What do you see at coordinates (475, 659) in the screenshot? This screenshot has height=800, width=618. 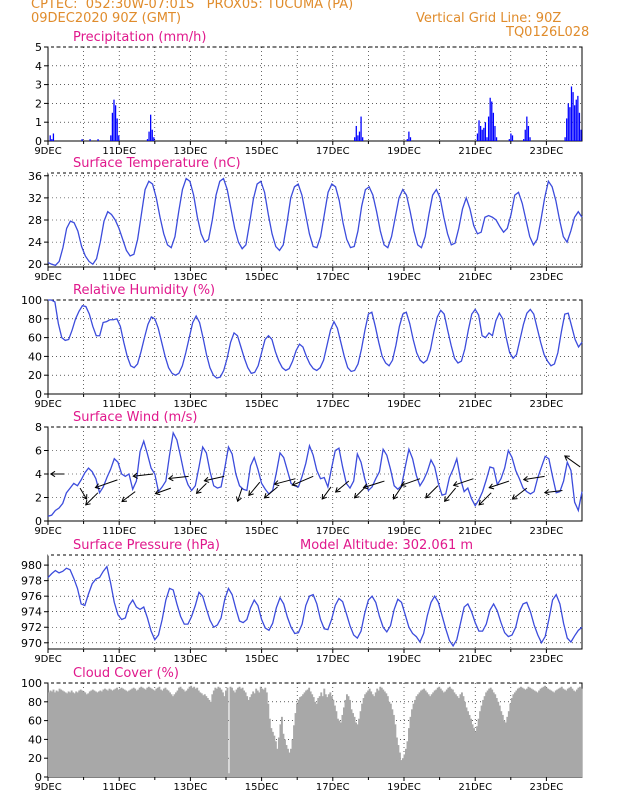 I see `pressure-xtick-label: 21DEC` at bounding box center [475, 659].